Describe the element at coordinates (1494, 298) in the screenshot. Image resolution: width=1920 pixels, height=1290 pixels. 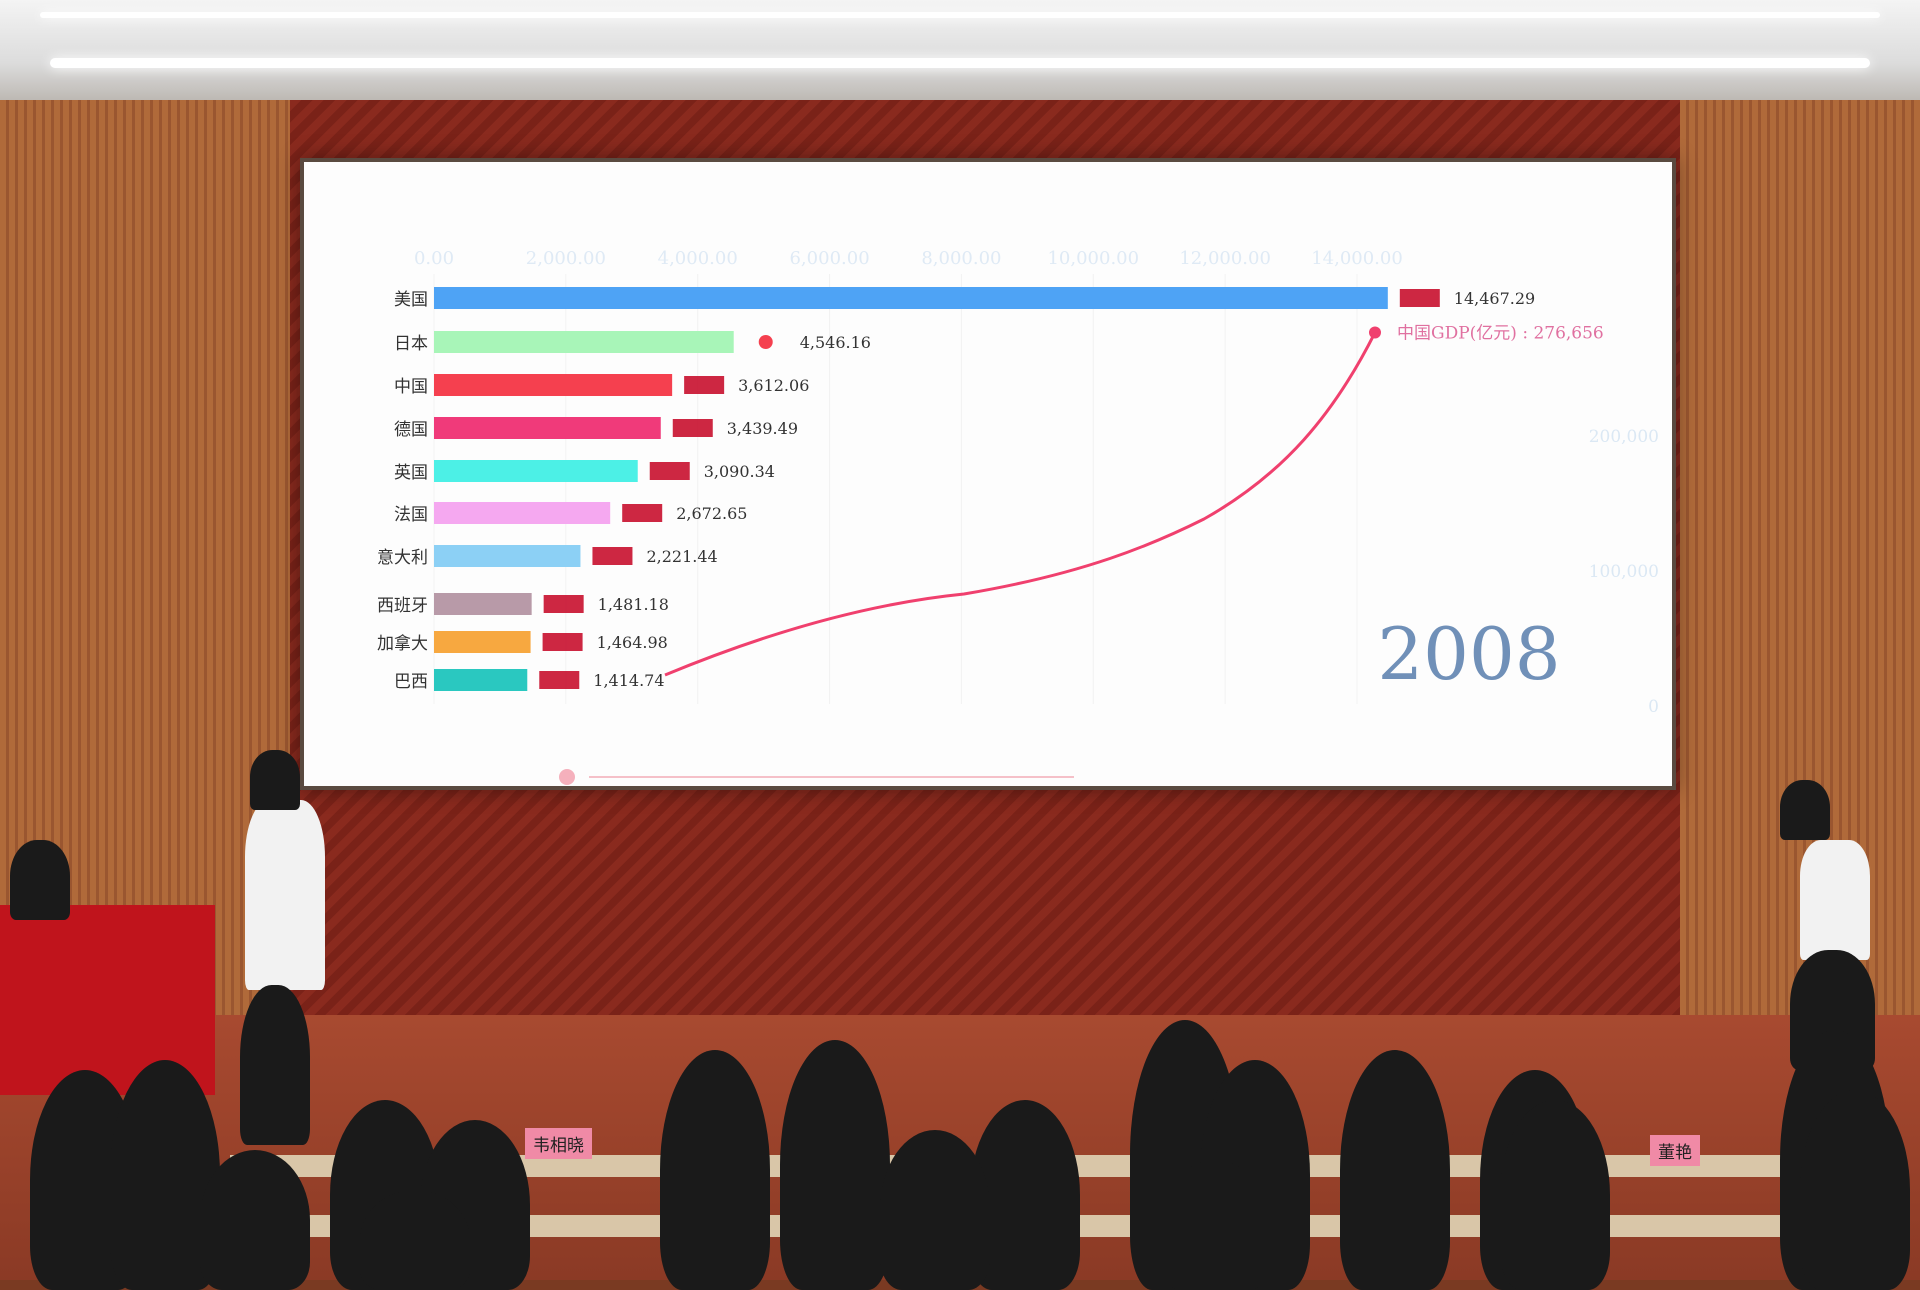
I see `value-label: 14,467.29` at that location.